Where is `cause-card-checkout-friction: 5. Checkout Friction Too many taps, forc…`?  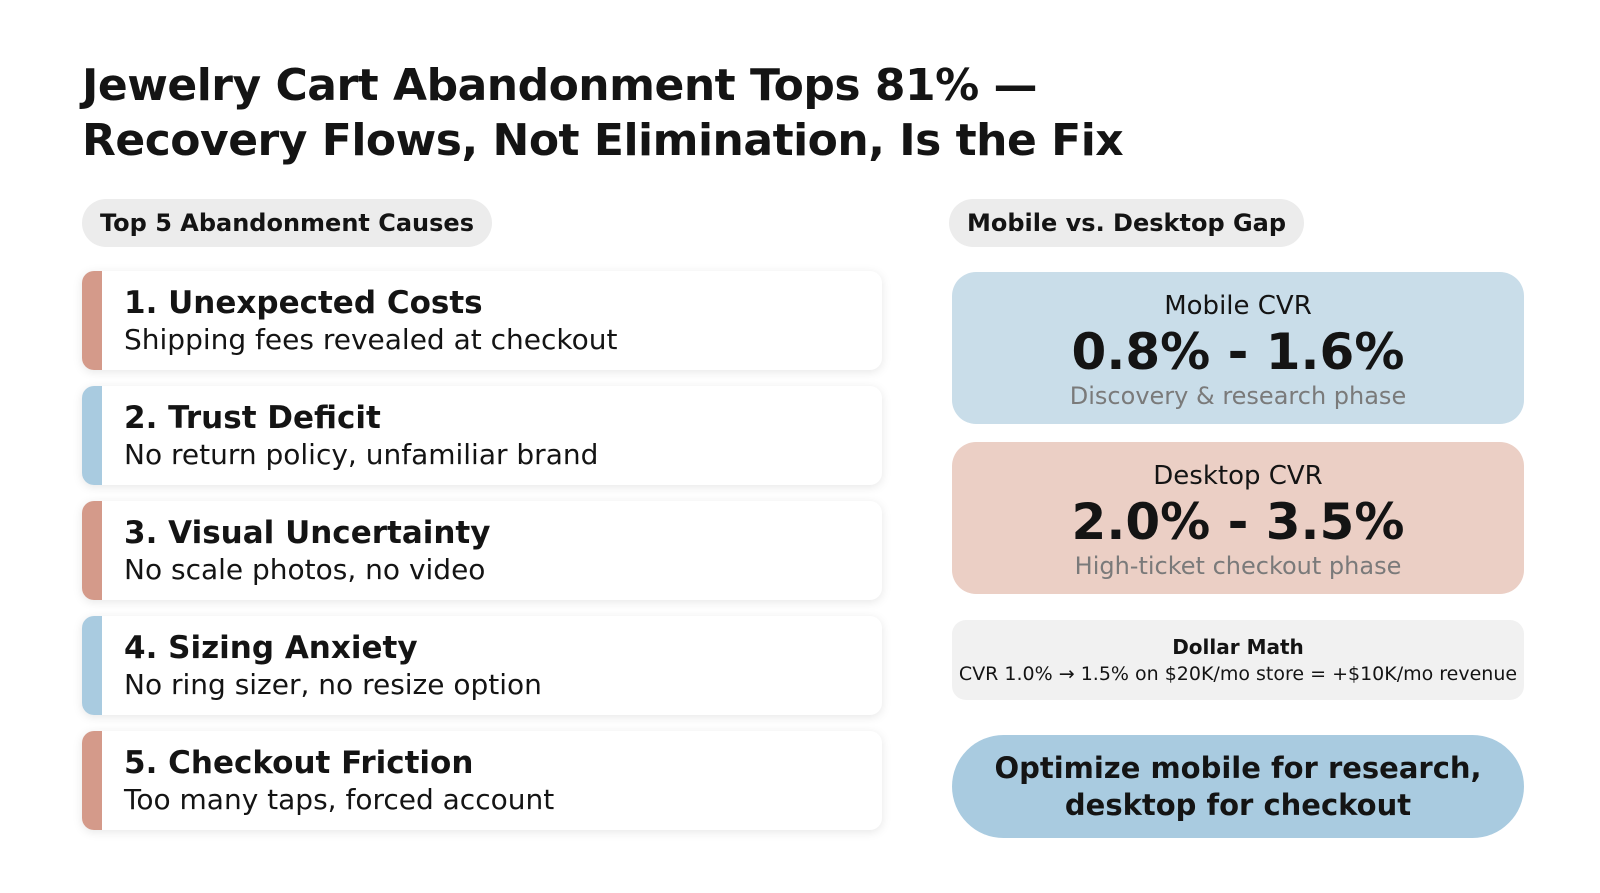 cause-card-checkout-friction: 5. Checkout Friction Too many taps, forc… is located at coordinates (482, 780).